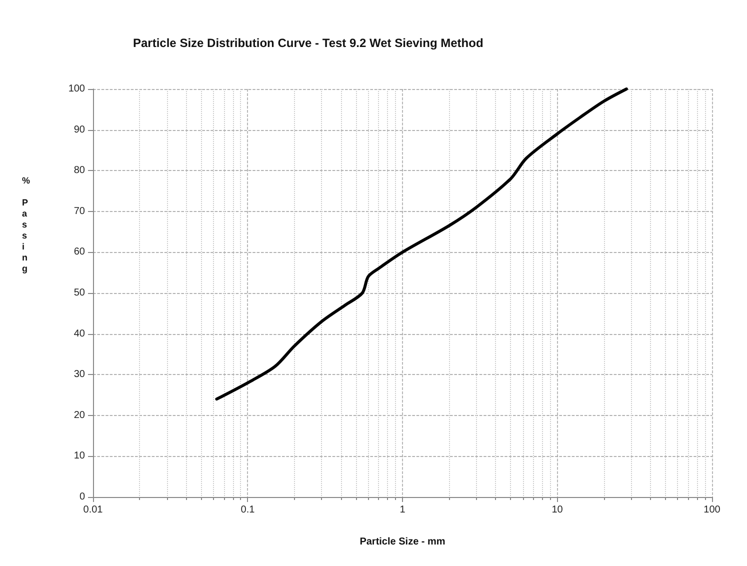 The width and height of the screenshot is (747, 566). What do you see at coordinates (712, 510) in the screenshot?
I see `x-tick-label: 100` at bounding box center [712, 510].